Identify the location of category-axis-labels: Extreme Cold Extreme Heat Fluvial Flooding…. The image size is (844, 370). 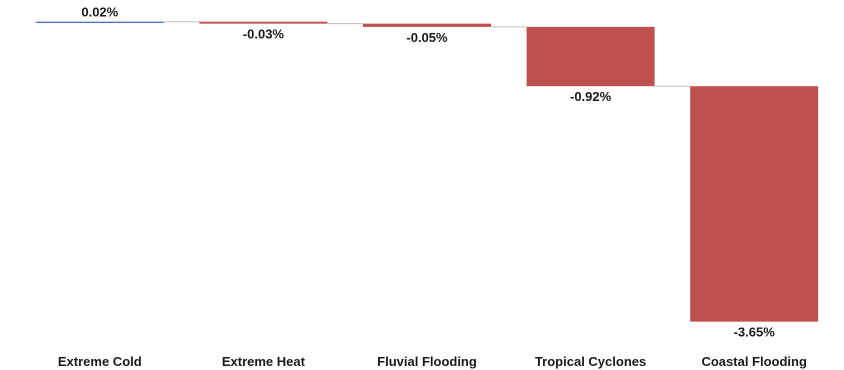
(432, 361).